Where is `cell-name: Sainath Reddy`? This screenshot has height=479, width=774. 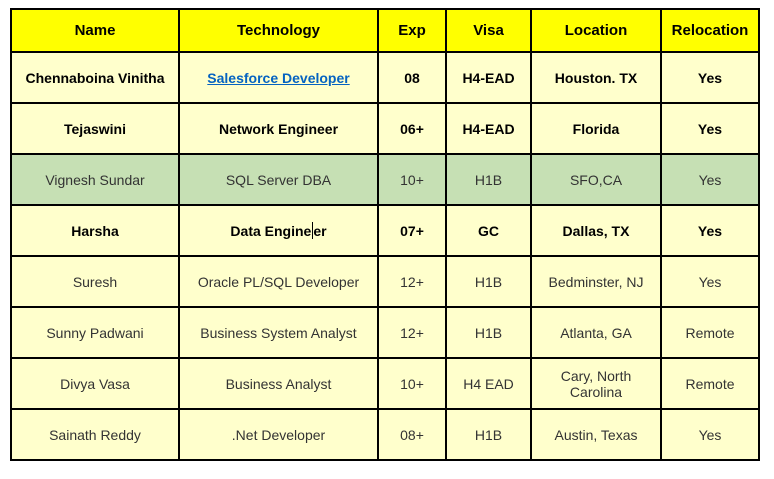 cell-name: Sainath Reddy is located at coordinates (95, 434).